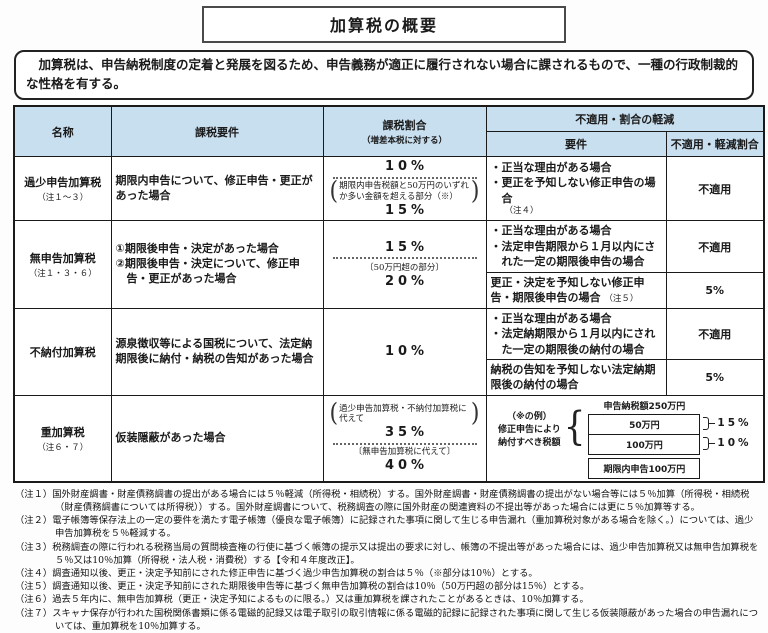 The image size is (768, 633). I want to click on row2-exreq-b-text: 更正・決定を予知しない修正申告・期限後申告の場合, so click(567, 289).